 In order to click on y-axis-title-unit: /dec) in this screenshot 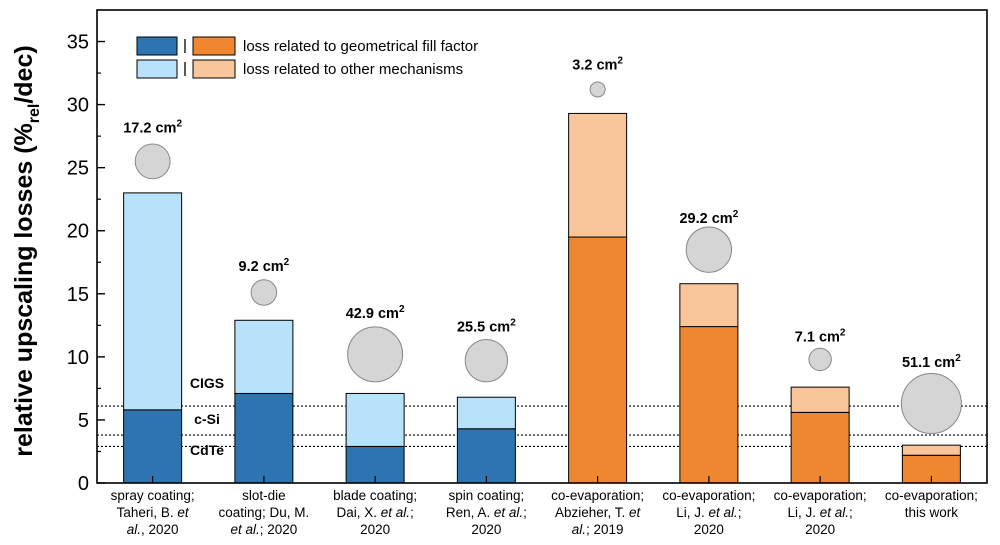, I will do `click(24, 74)`.